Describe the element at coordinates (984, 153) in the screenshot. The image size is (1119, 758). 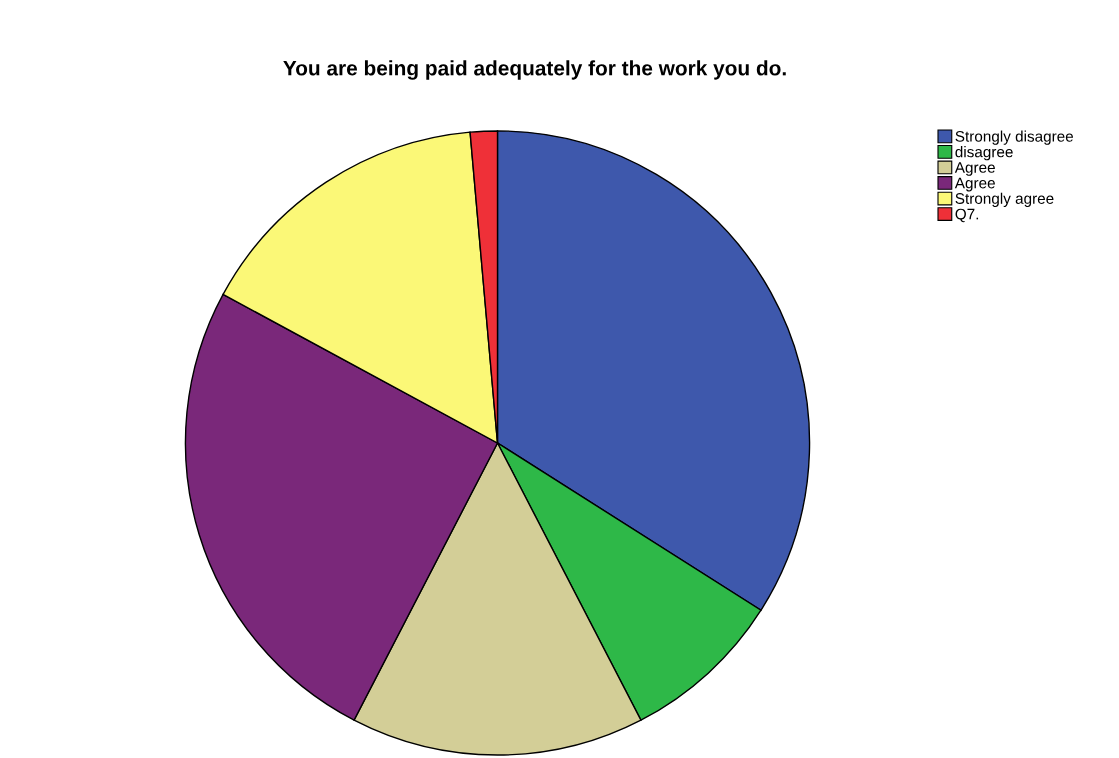
I see `legend-label: disagree` at that location.